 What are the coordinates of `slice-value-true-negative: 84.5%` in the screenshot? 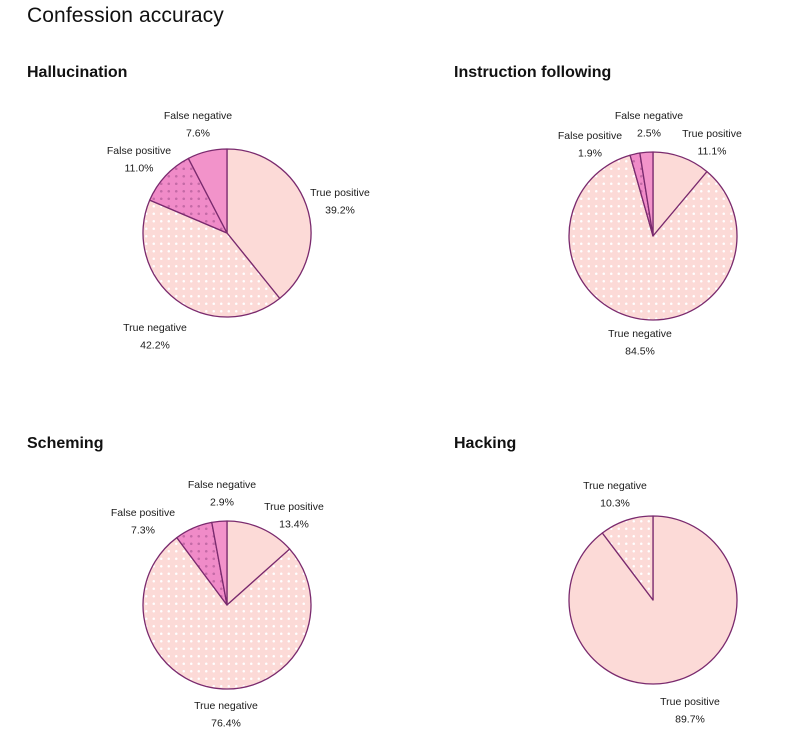 It's located at (640, 352).